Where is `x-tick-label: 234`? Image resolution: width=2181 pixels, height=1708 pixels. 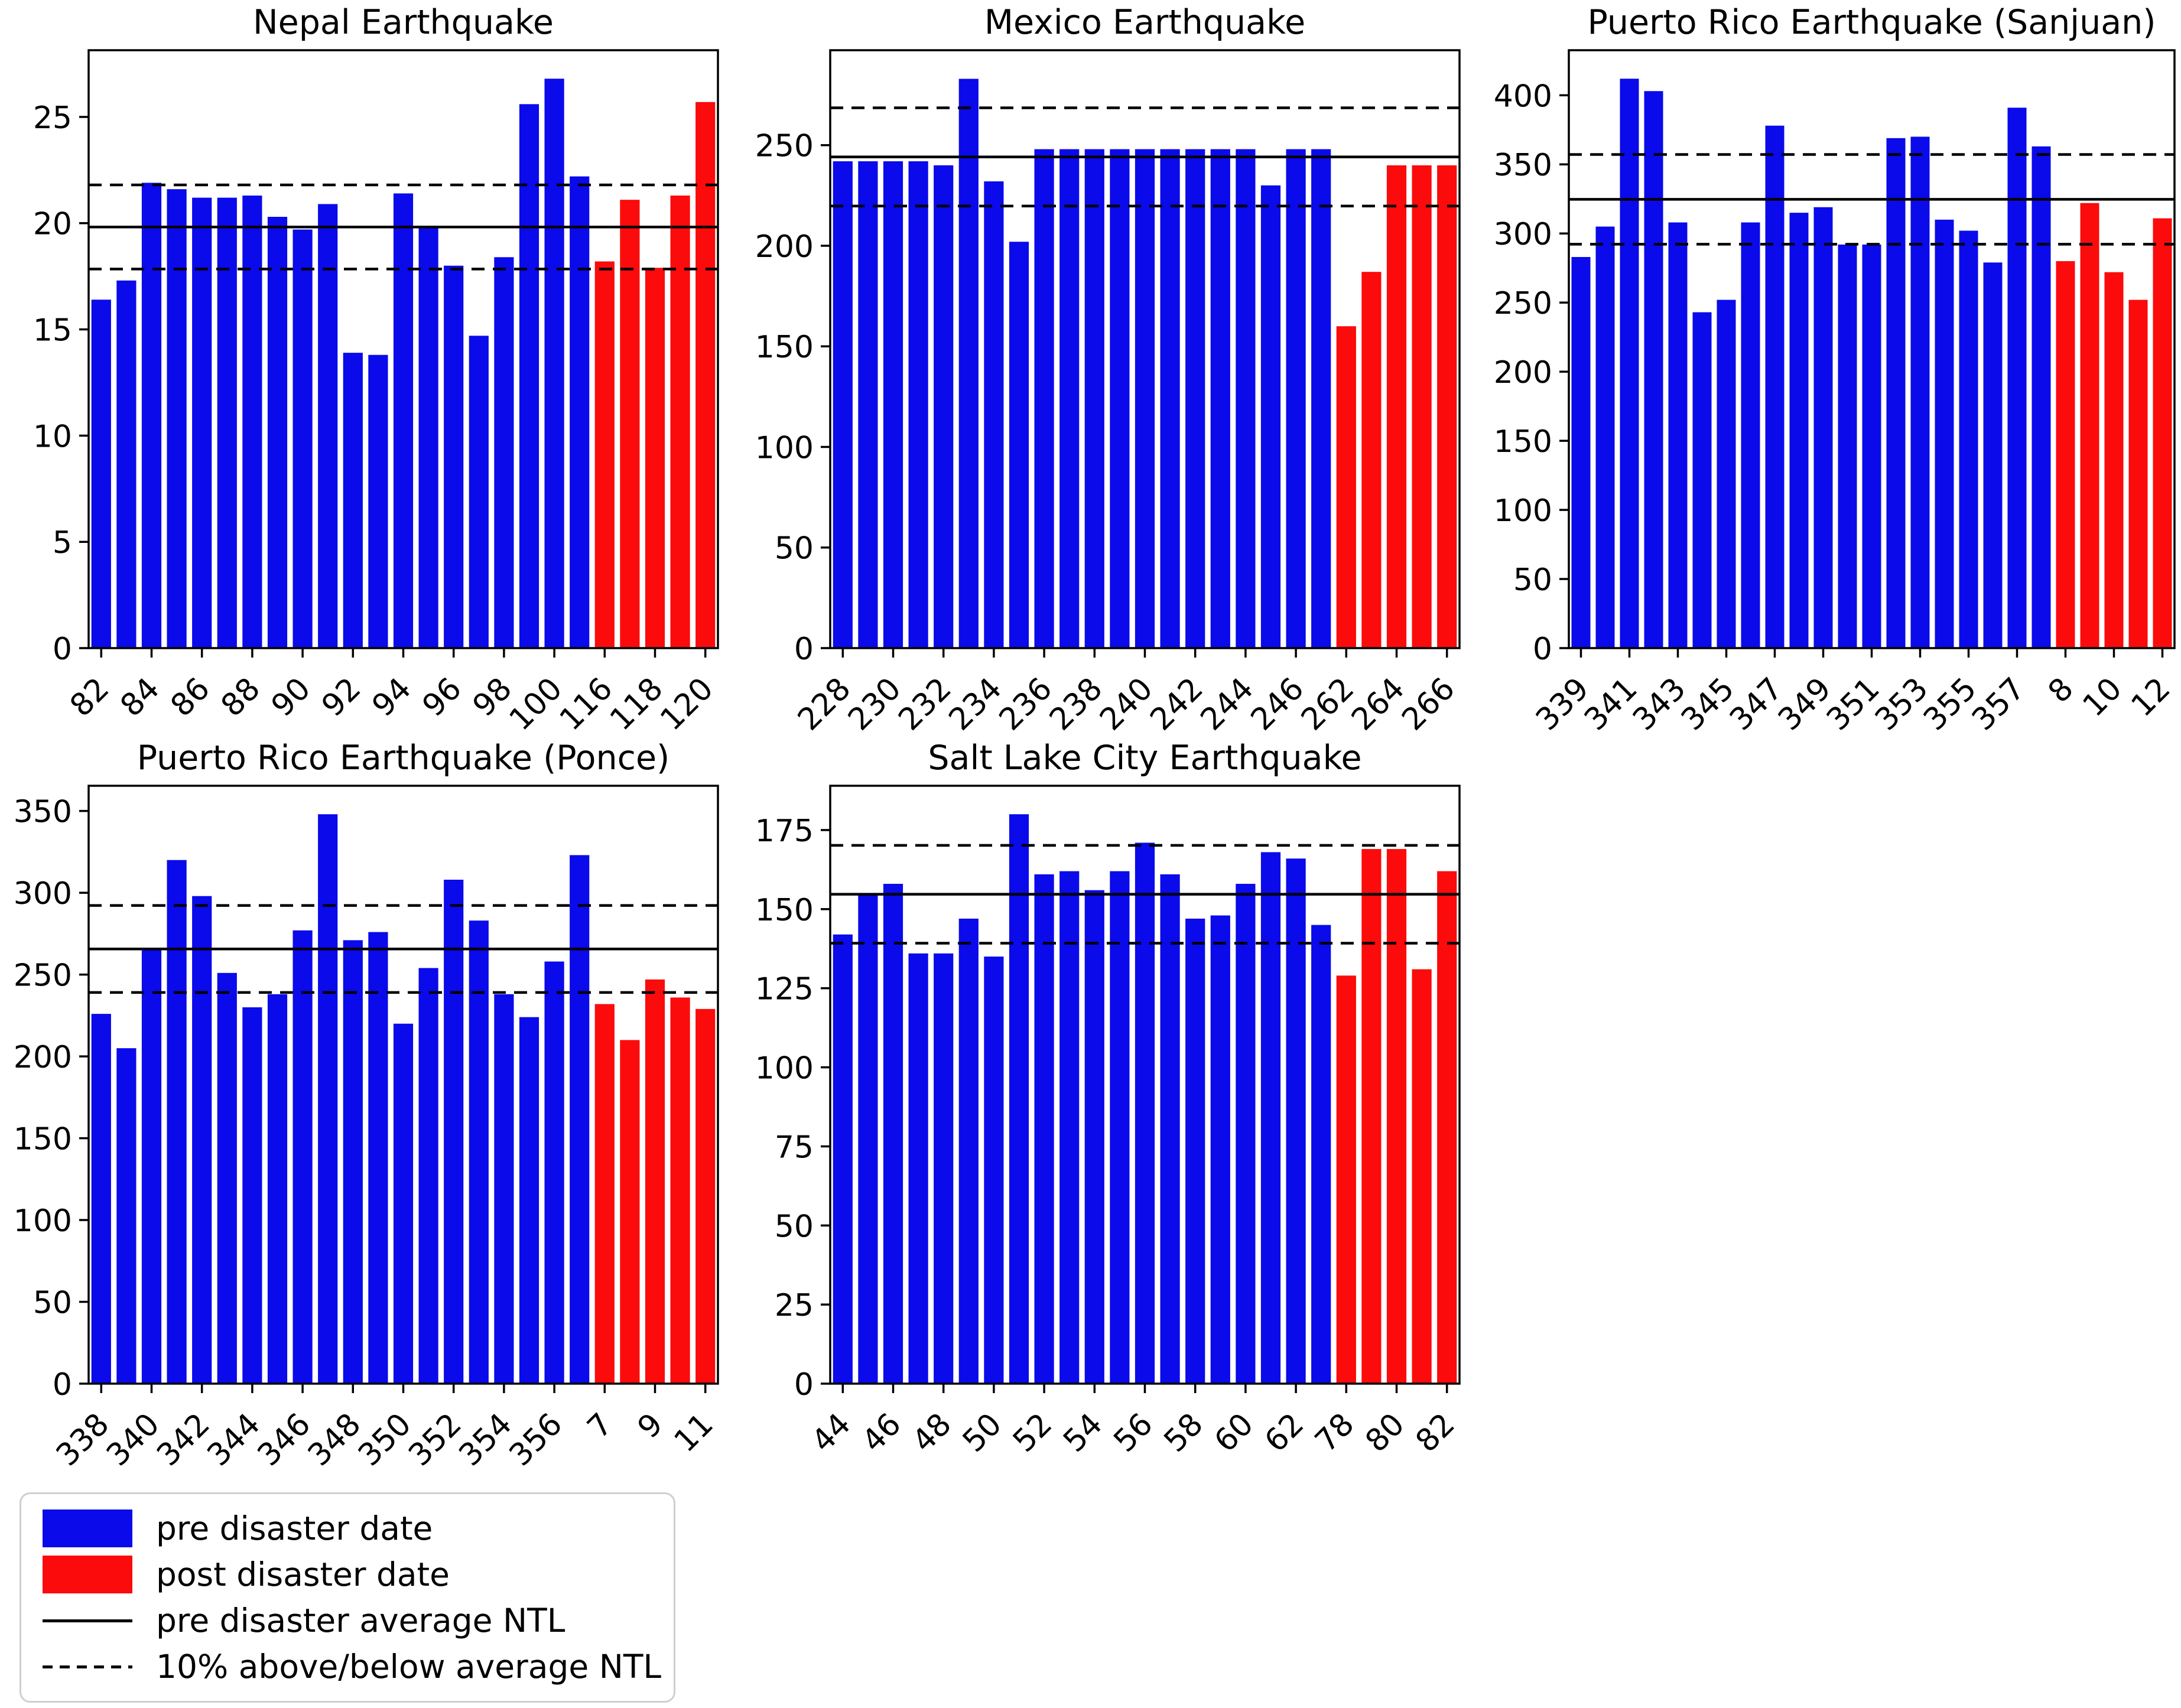
x-tick-label: 234 is located at coordinates (976, 704).